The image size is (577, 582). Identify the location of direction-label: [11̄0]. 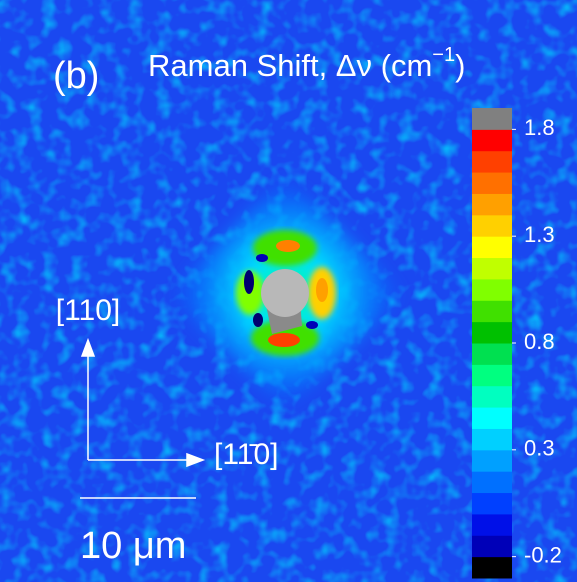
(246, 454).